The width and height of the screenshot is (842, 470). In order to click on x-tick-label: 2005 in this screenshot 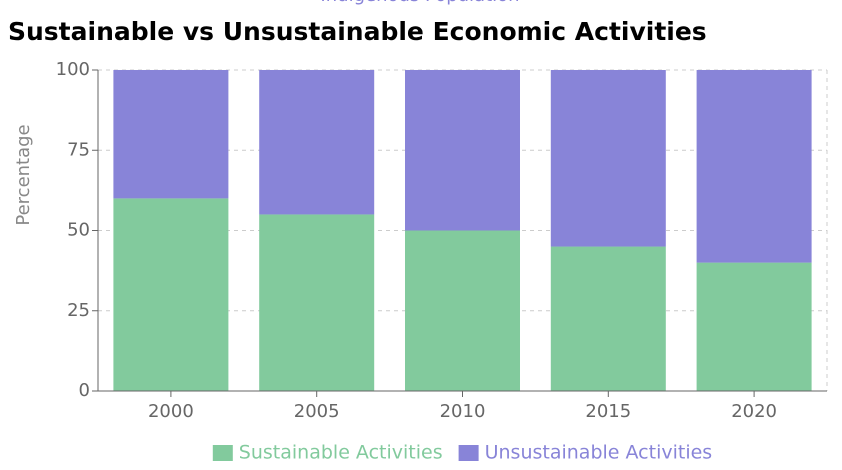, I will do `click(317, 411)`.